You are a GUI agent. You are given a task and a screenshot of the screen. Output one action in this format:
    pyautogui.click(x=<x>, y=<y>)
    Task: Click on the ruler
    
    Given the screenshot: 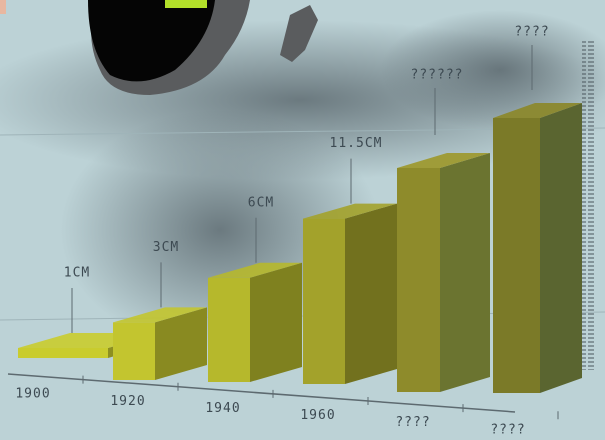 What is the action you would take?
    pyautogui.click(x=588, y=205)
    